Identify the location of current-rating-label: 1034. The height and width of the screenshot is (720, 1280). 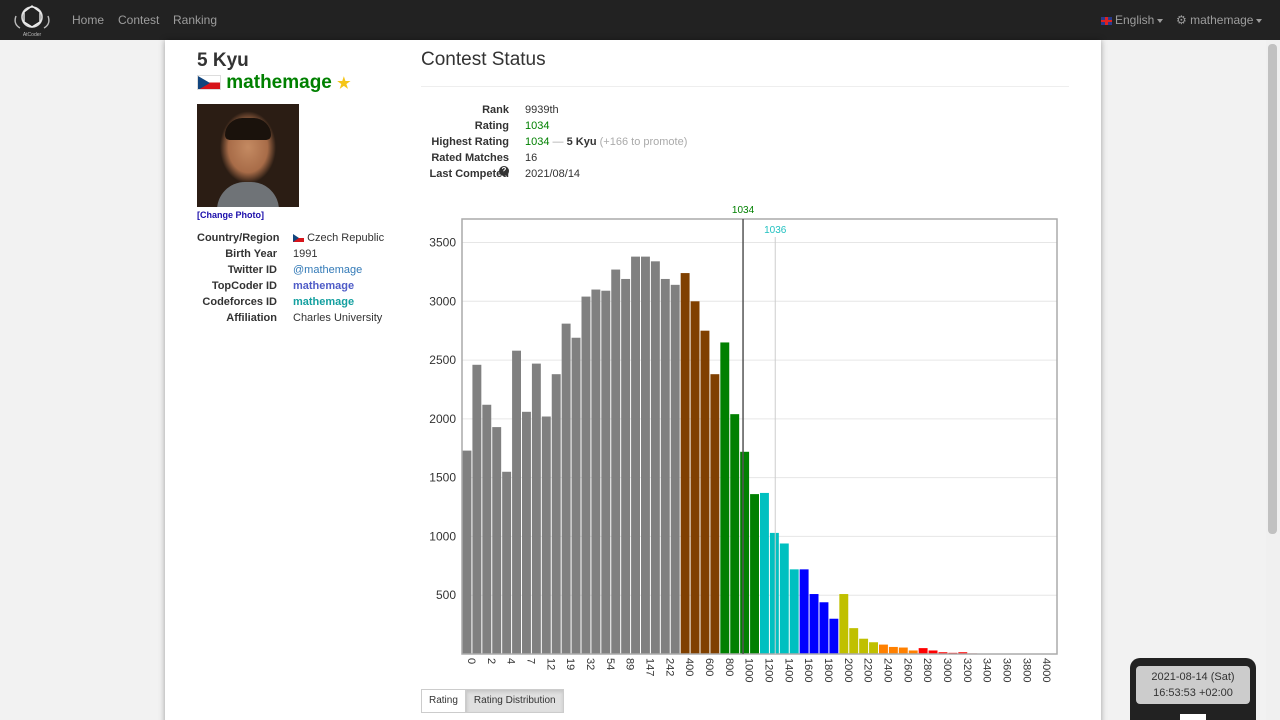
(743, 210).